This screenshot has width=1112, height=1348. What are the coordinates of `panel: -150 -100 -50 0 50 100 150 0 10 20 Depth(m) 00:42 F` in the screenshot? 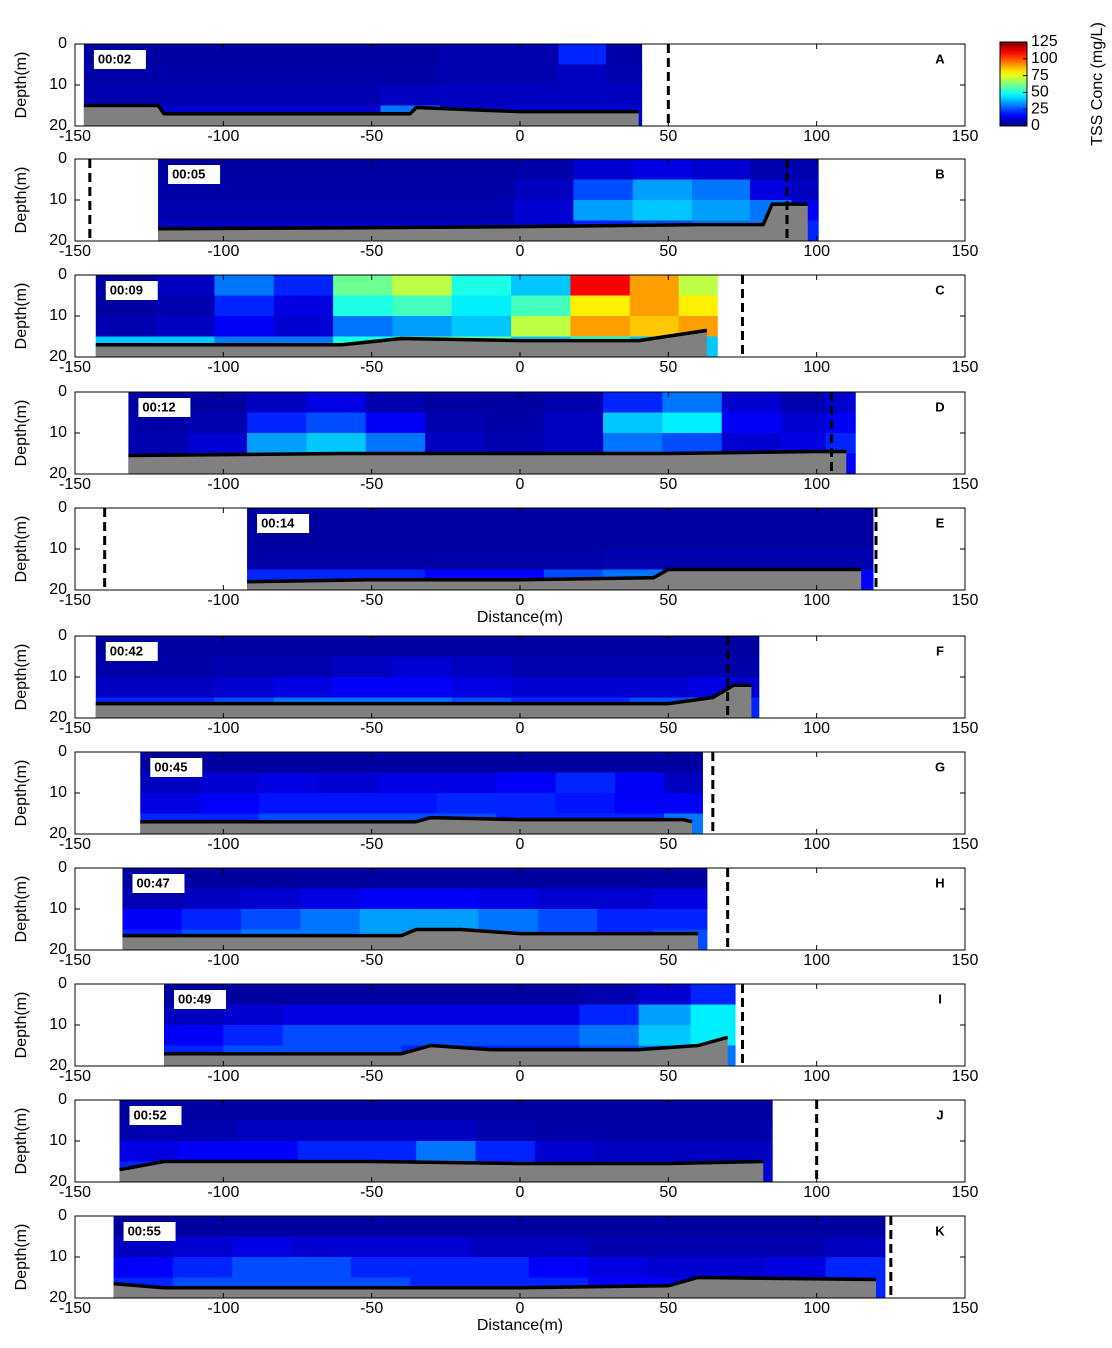 It's located at (495, 682).